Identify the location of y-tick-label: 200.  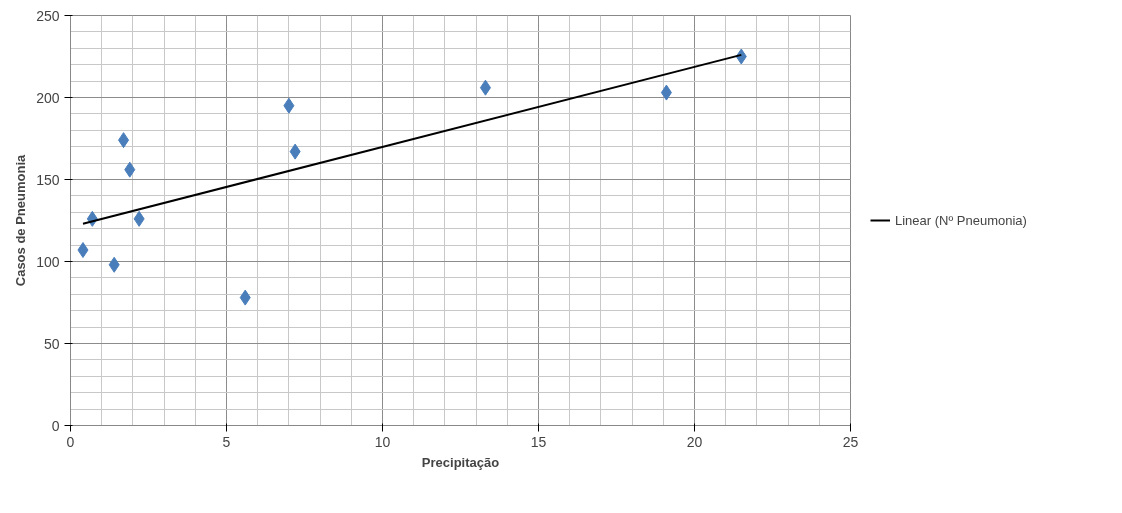
(48, 97).